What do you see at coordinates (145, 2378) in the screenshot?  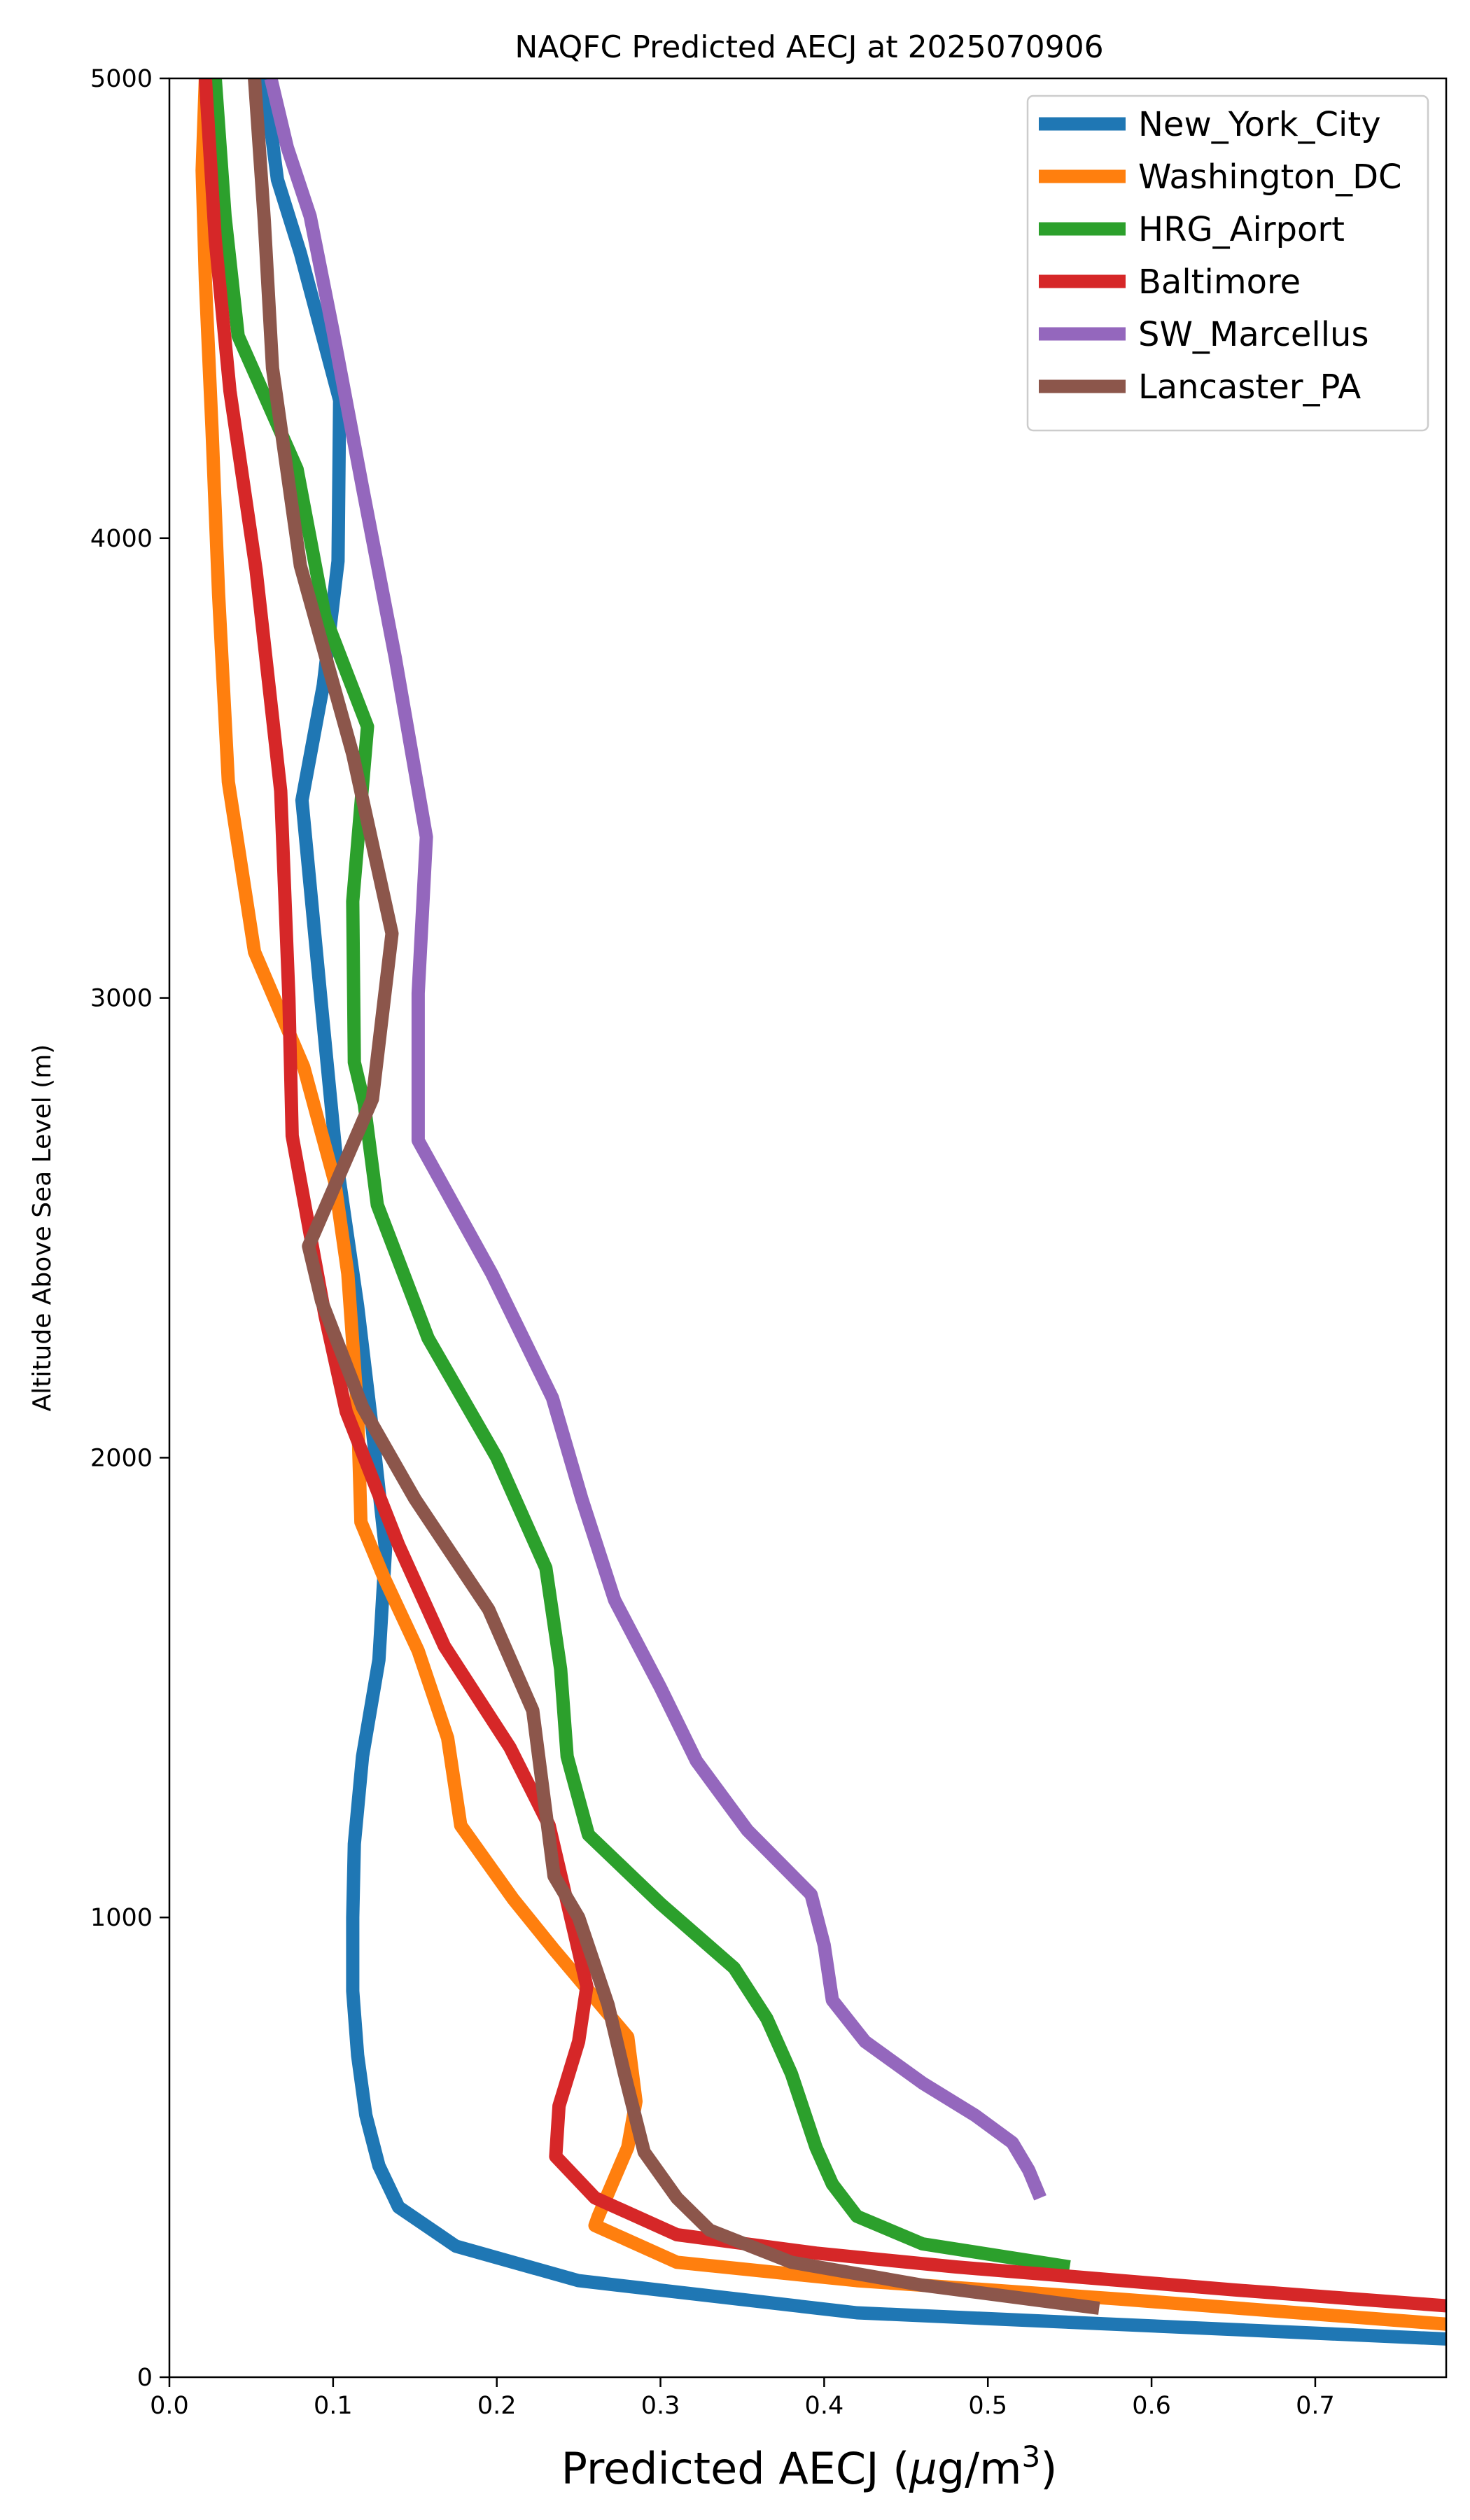 I see `y-tick-label: 0` at bounding box center [145, 2378].